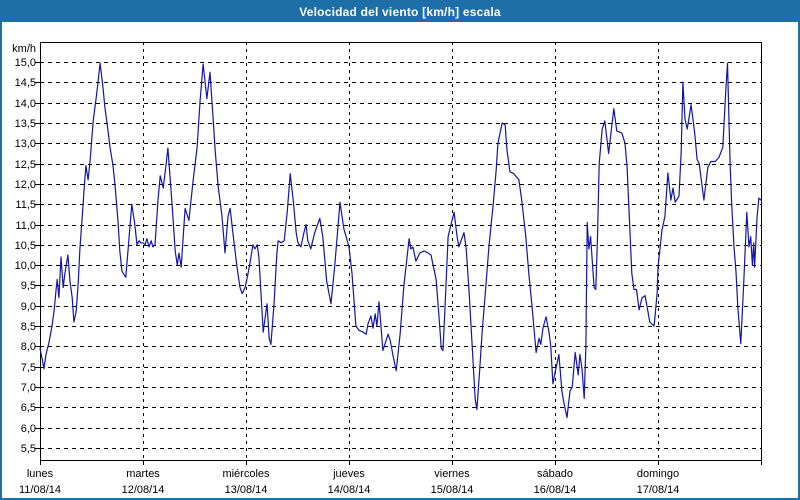  Describe the element at coordinates (658, 490) in the screenshot. I see `day-date-label: 17/08/14` at that location.